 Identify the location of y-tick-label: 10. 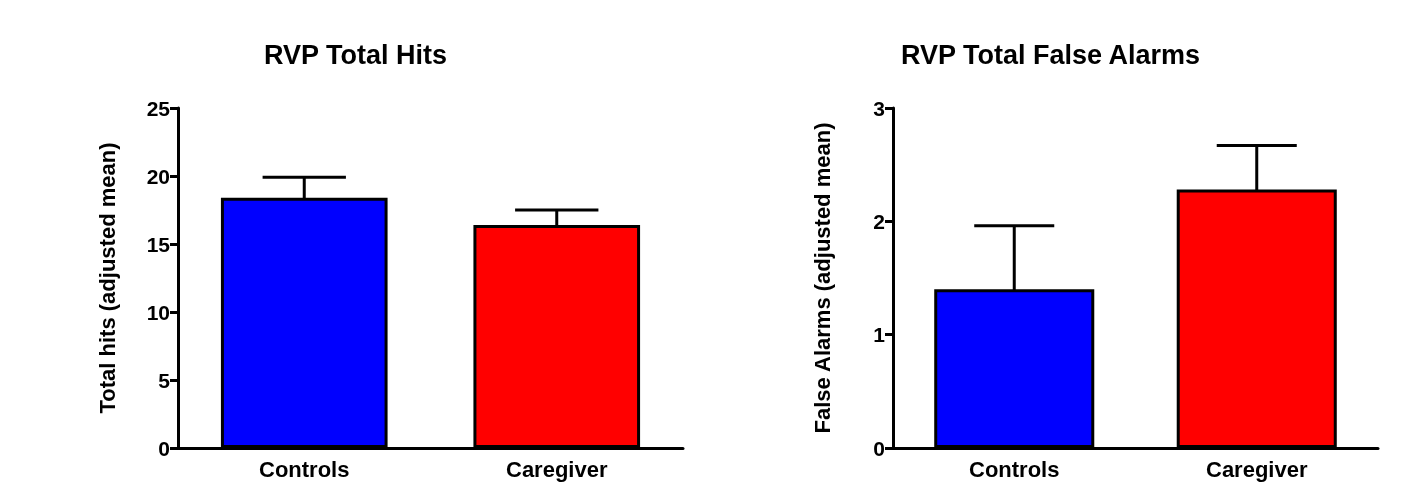
(158, 312).